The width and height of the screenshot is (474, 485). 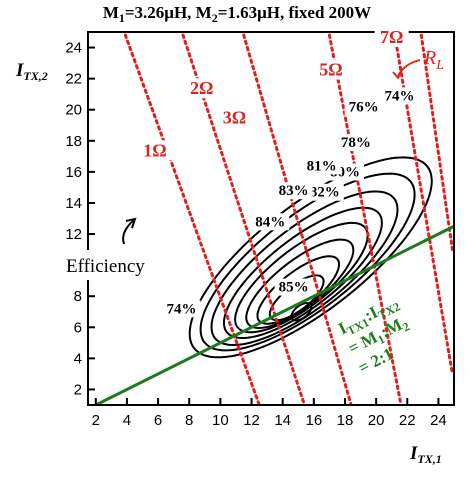 What do you see at coordinates (73, 48) in the screenshot?
I see `y-tick-label-24: 24` at bounding box center [73, 48].